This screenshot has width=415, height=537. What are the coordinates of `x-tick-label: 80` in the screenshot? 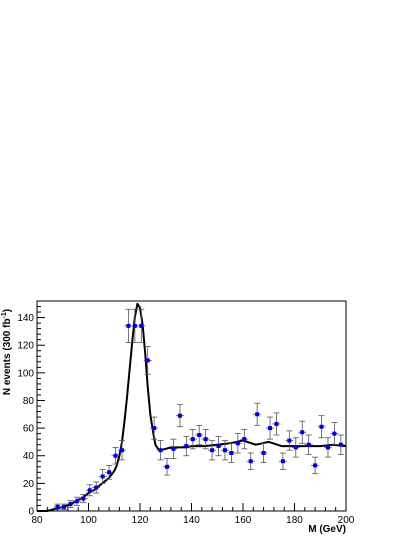 It's located at (37, 520).